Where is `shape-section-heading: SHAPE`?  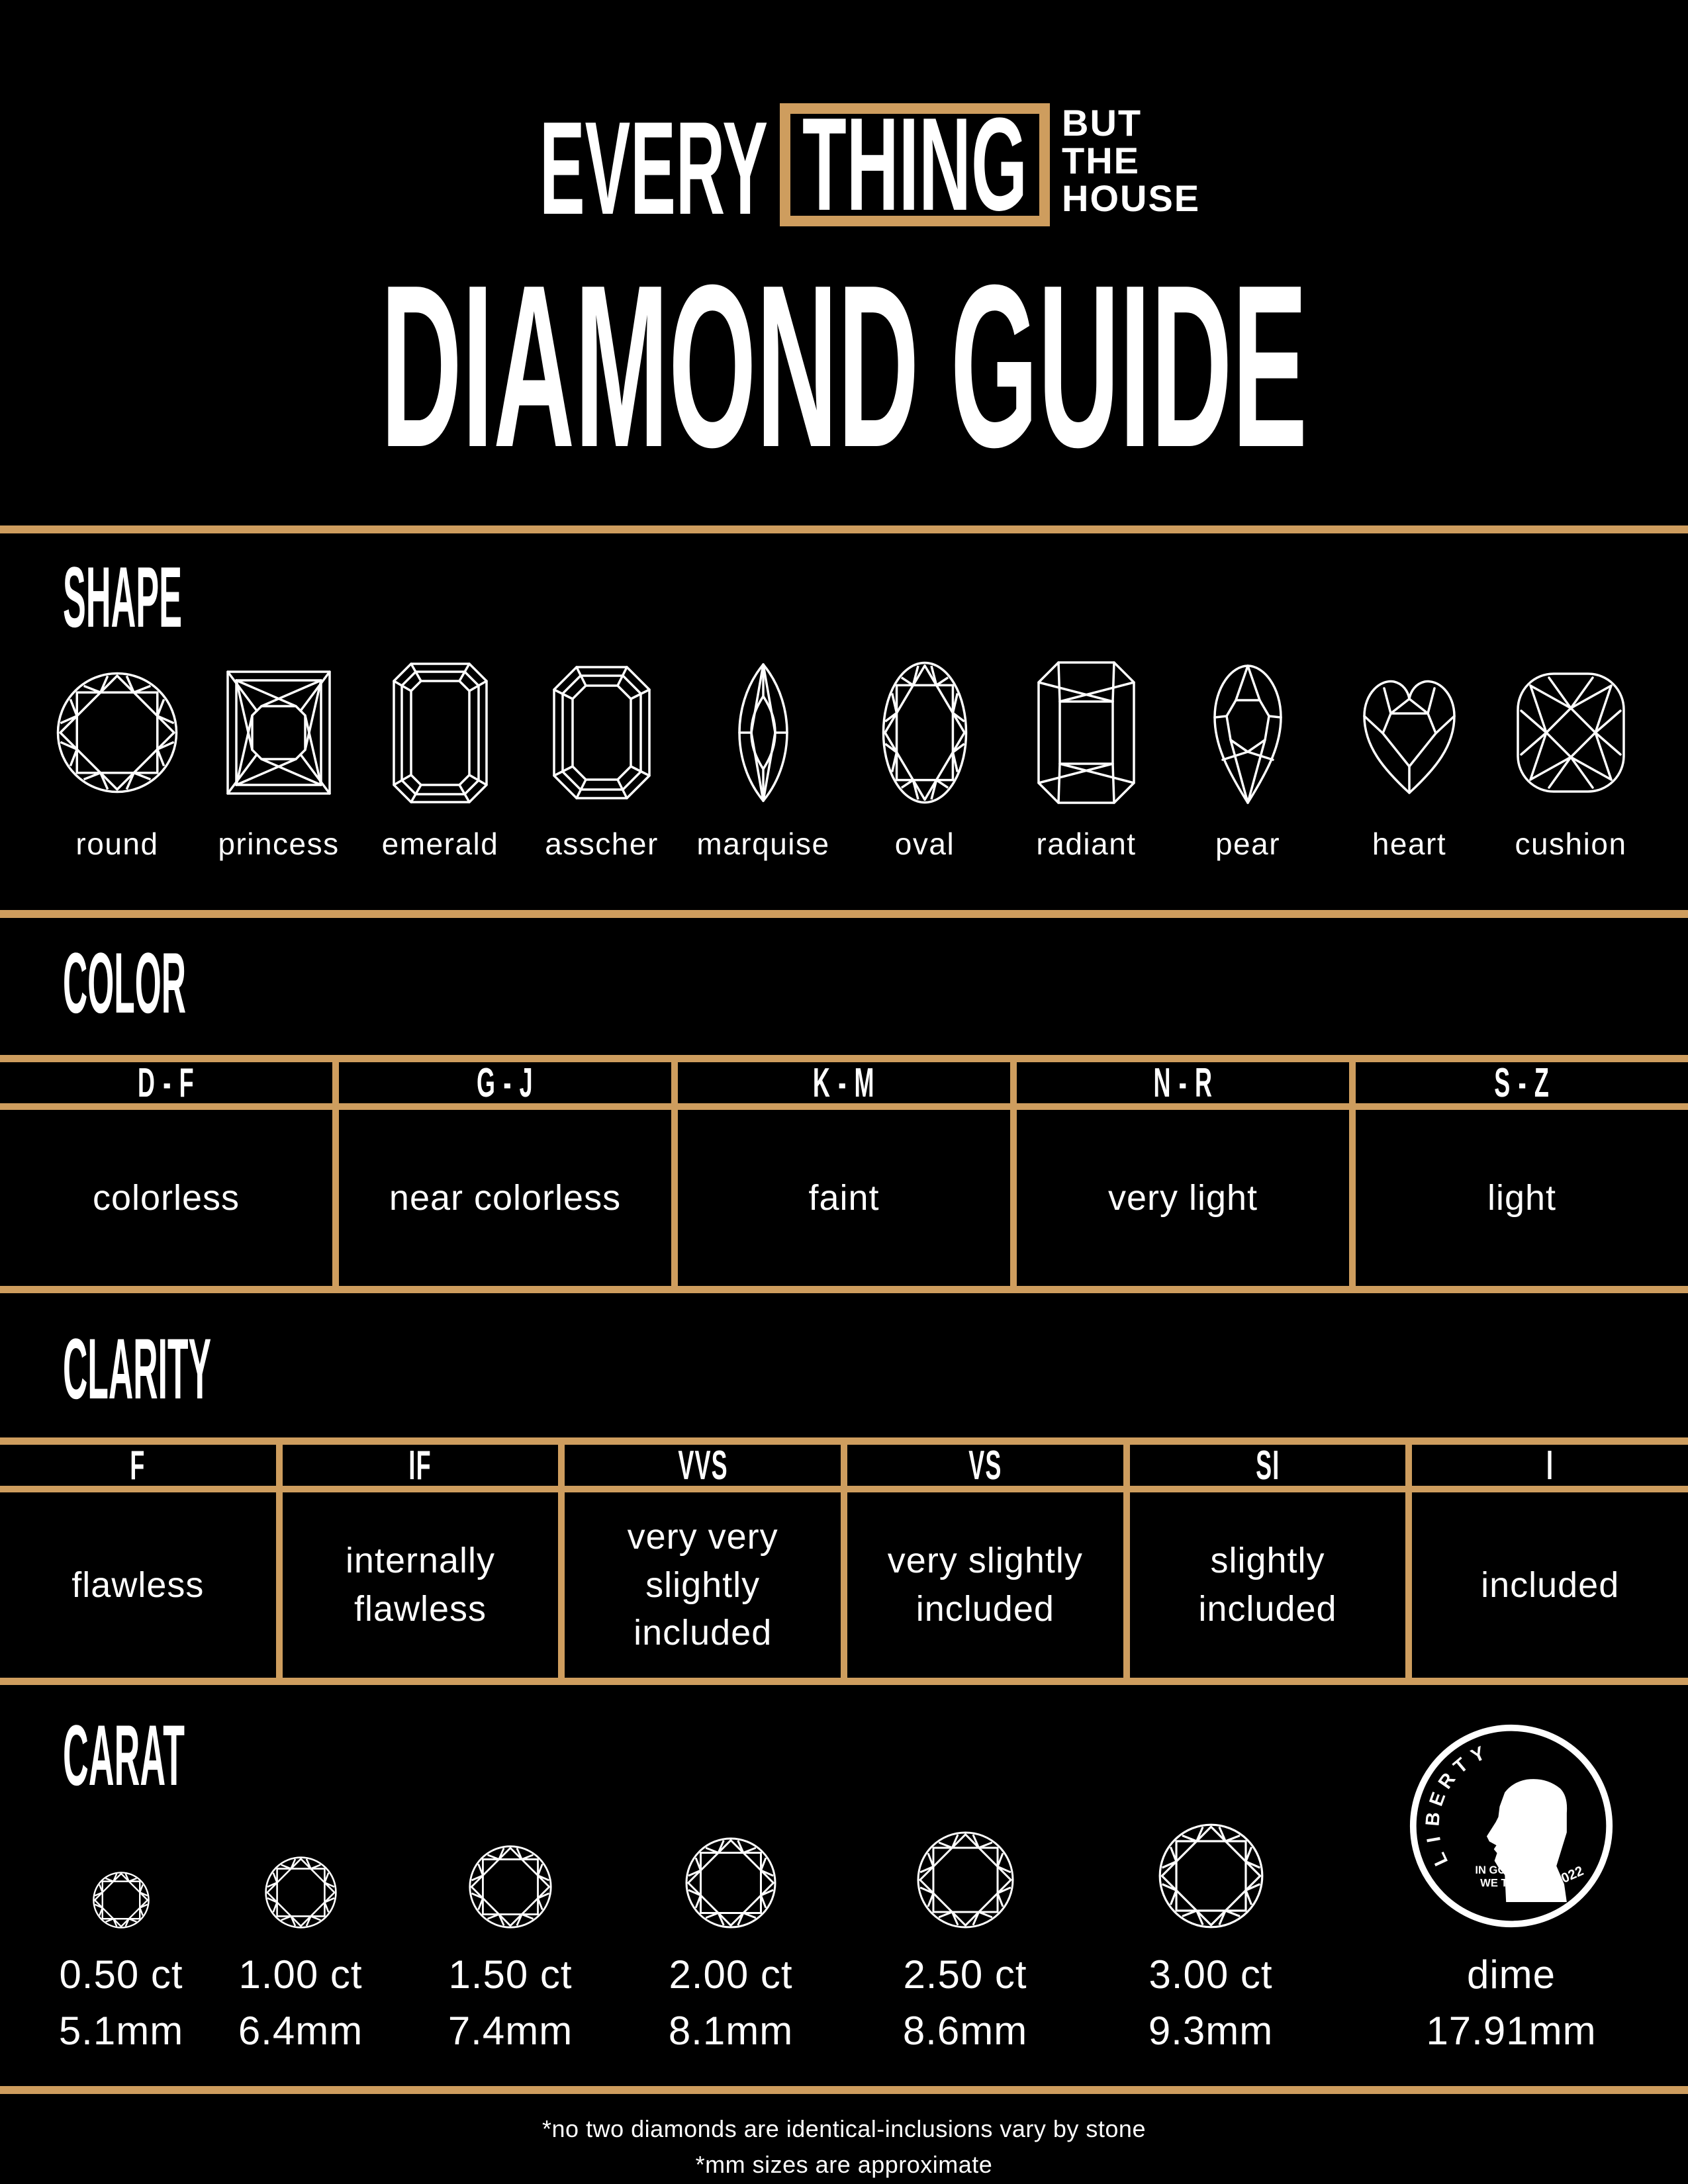 shape-section-heading: SHAPE is located at coordinates (122, 597).